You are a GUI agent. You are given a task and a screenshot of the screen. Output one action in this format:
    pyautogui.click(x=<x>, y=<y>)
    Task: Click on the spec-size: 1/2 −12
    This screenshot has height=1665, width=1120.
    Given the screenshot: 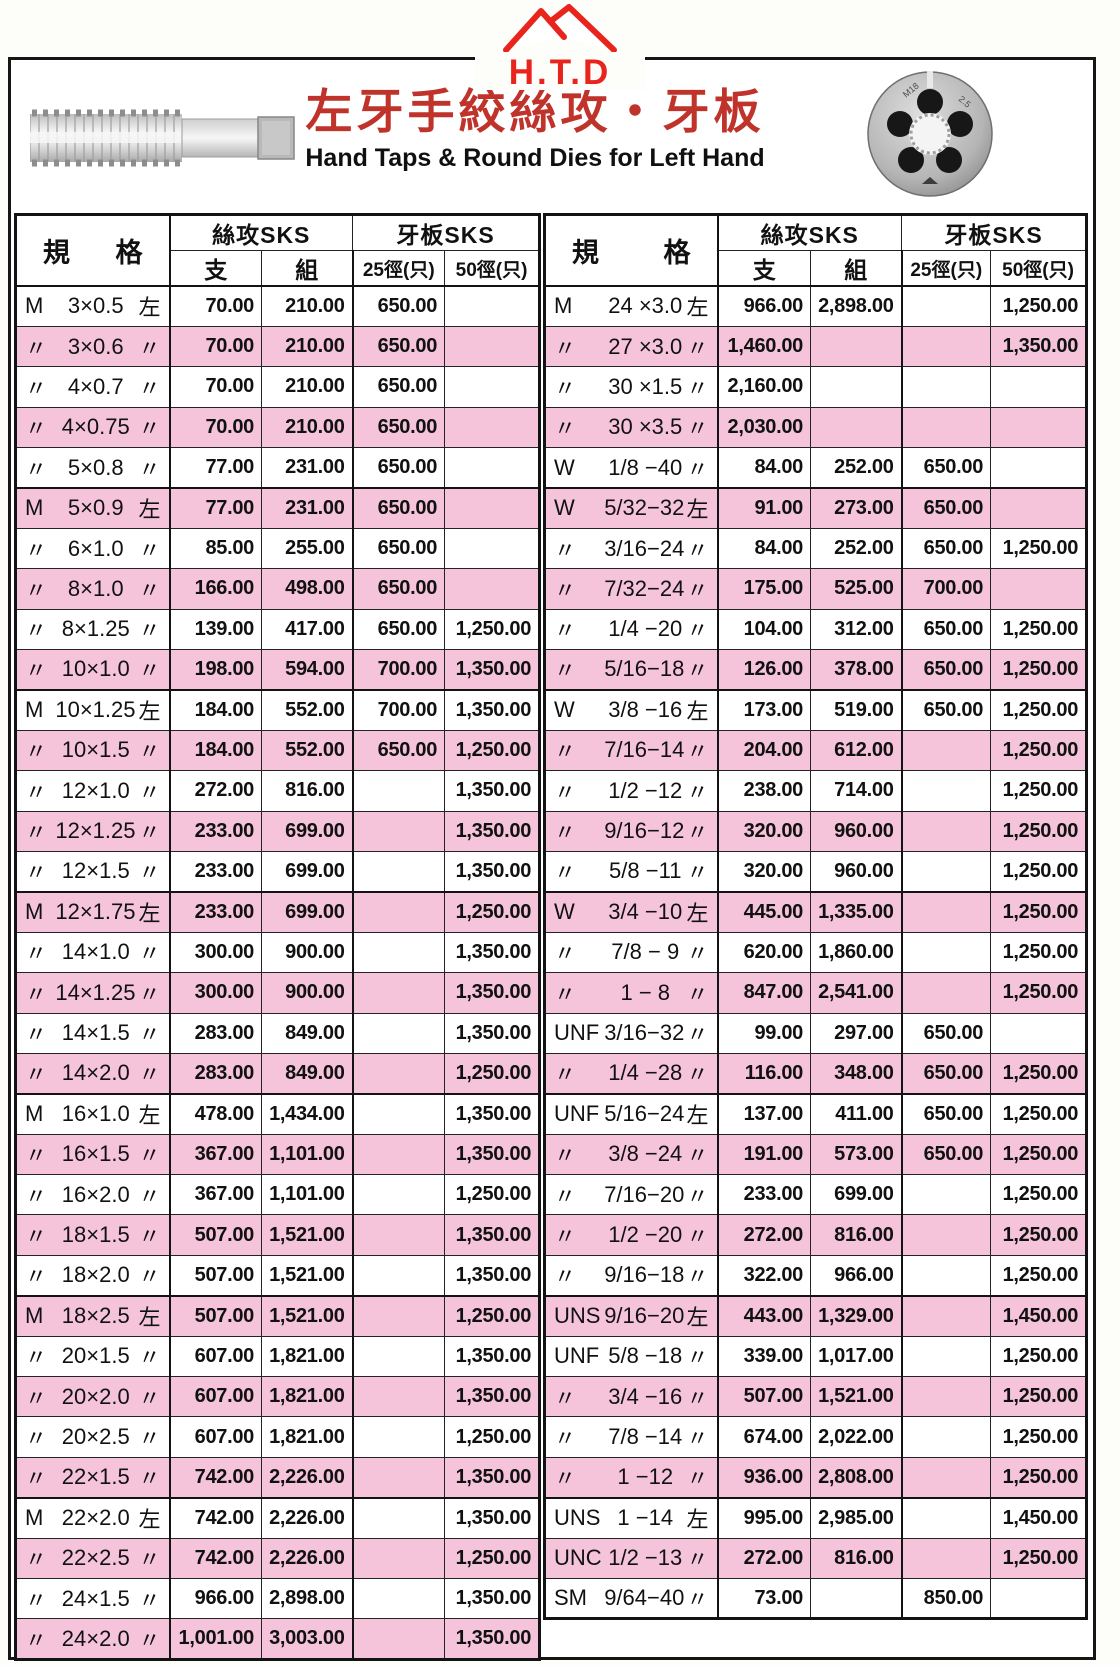 What is the action you would take?
    pyautogui.click(x=645, y=790)
    